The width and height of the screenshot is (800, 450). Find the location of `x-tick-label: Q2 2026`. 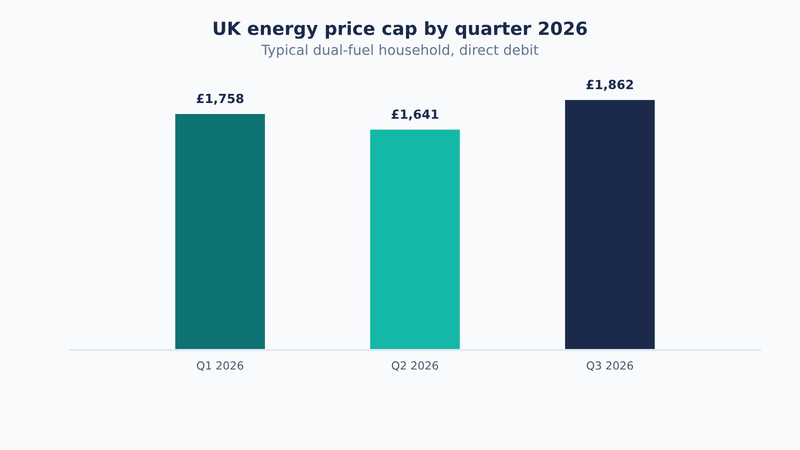

x-tick-label: Q2 2026 is located at coordinates (415, 366).